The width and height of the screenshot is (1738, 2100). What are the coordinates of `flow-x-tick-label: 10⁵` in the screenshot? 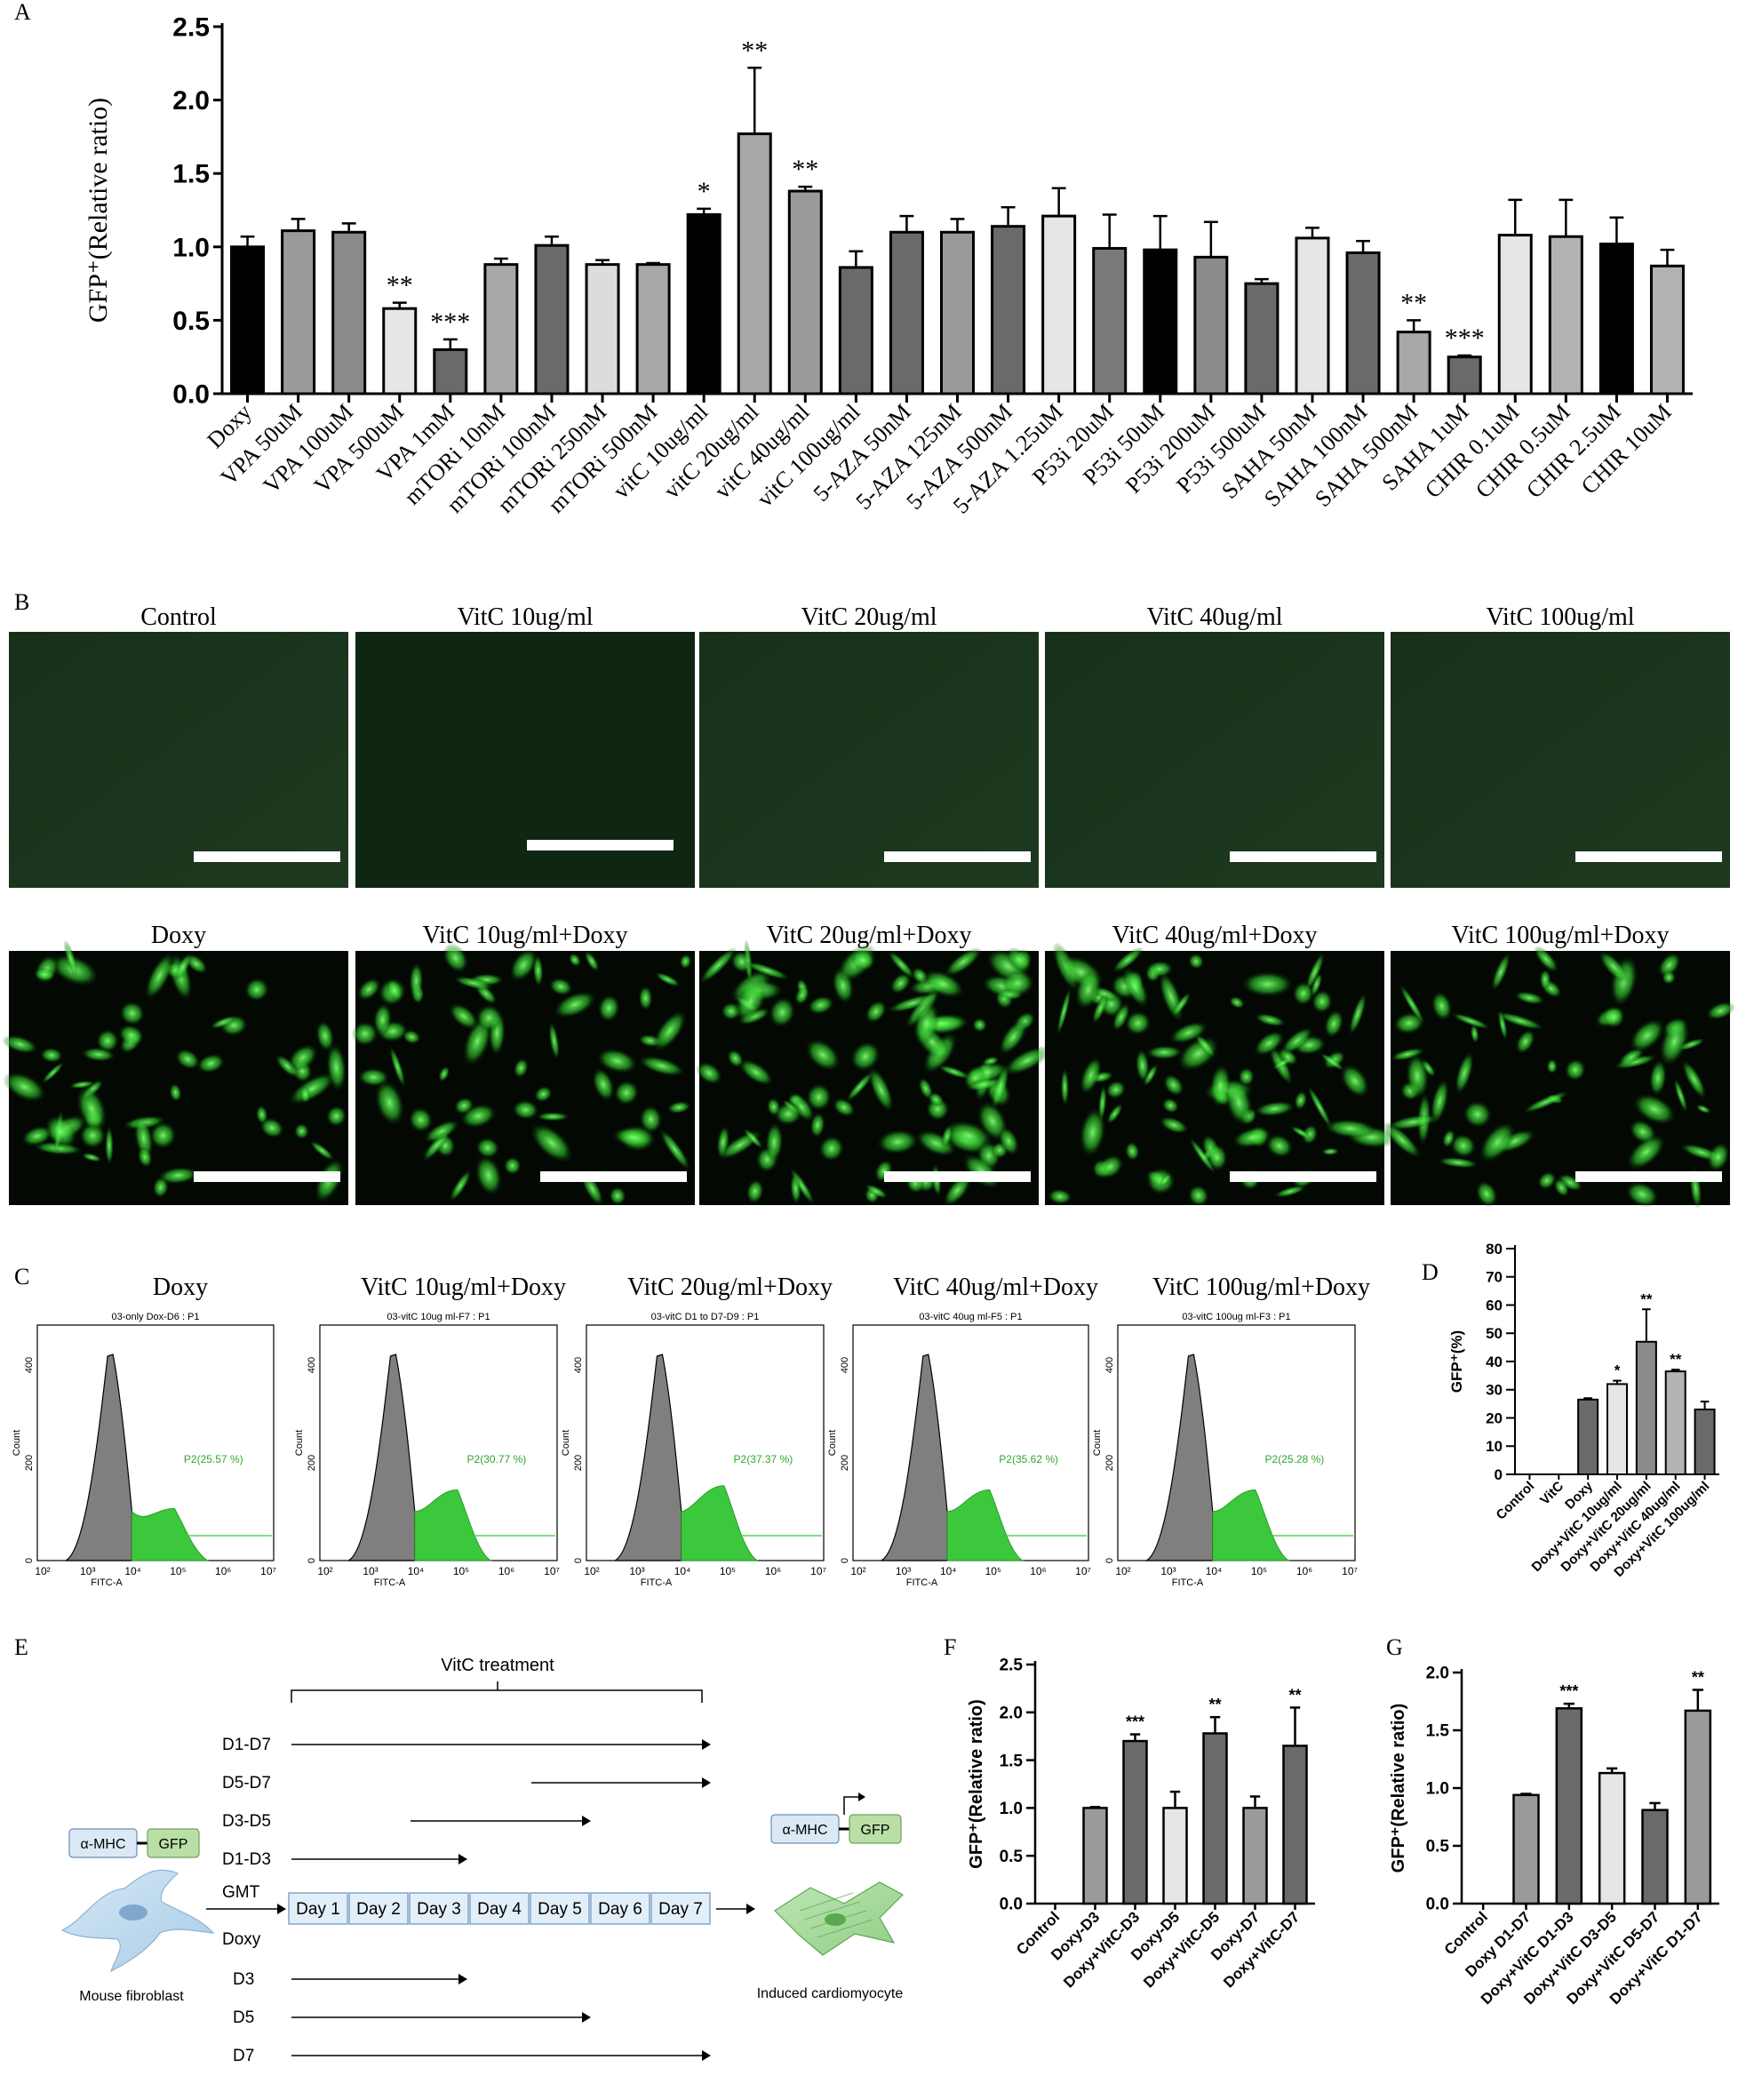 It's located at (178, 1571).